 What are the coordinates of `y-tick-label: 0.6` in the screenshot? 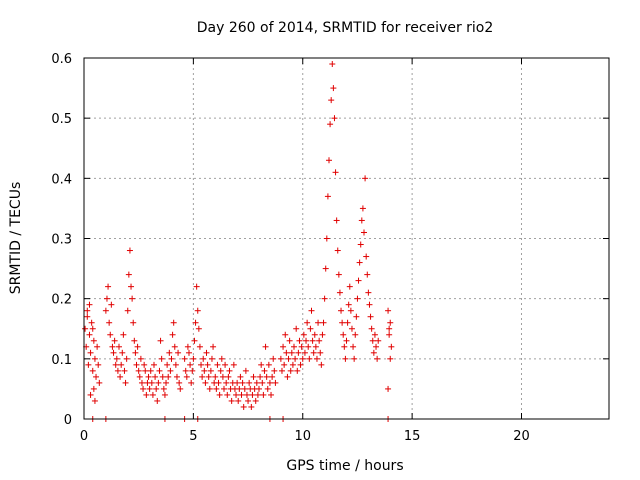 It's located at (61, 59).